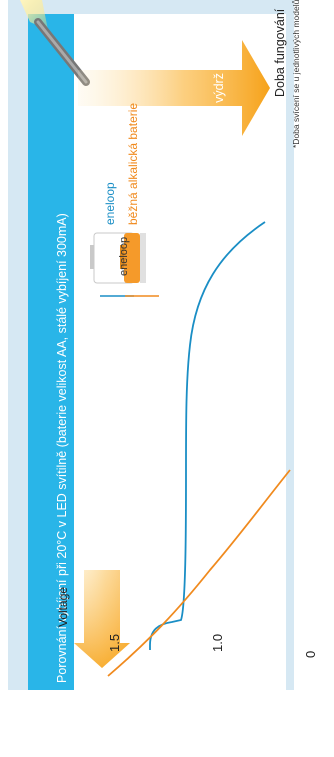 The height and width of the screenshot is (757, 334). What do you see at coordinates (63, 606) in the screenshot?
I see `y-axis-label: Voltage` at bounding box center [63, 606].